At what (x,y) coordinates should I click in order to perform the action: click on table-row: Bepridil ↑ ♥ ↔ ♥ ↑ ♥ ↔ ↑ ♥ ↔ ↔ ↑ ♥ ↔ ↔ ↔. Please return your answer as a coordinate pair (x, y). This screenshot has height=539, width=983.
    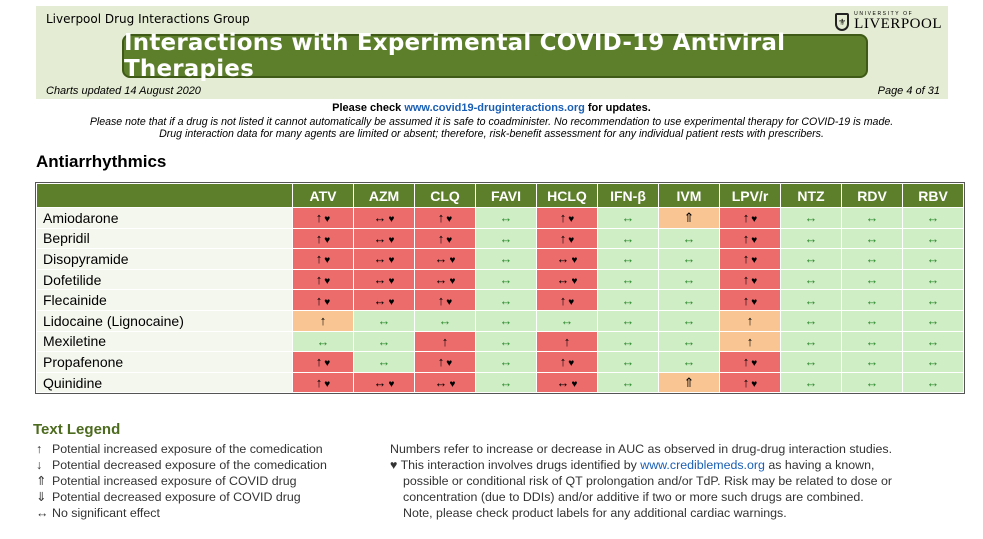
    Looking at the image, I should click on (500, 238).